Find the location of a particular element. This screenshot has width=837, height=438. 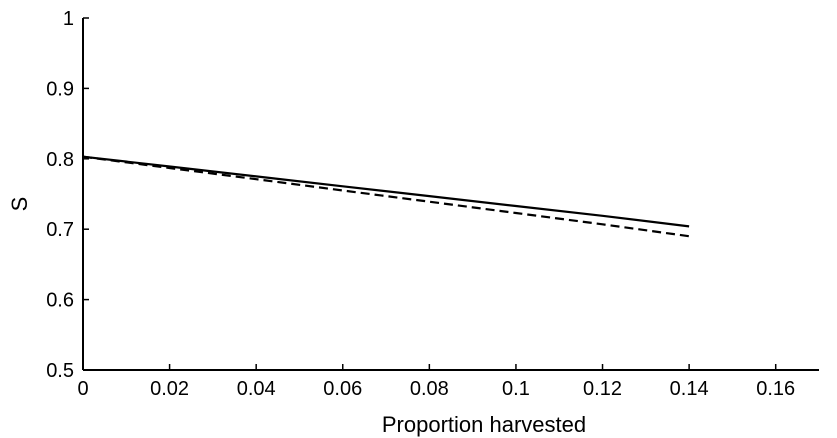

y-tick-label: 0.9 is located at coordinates (60, 89).